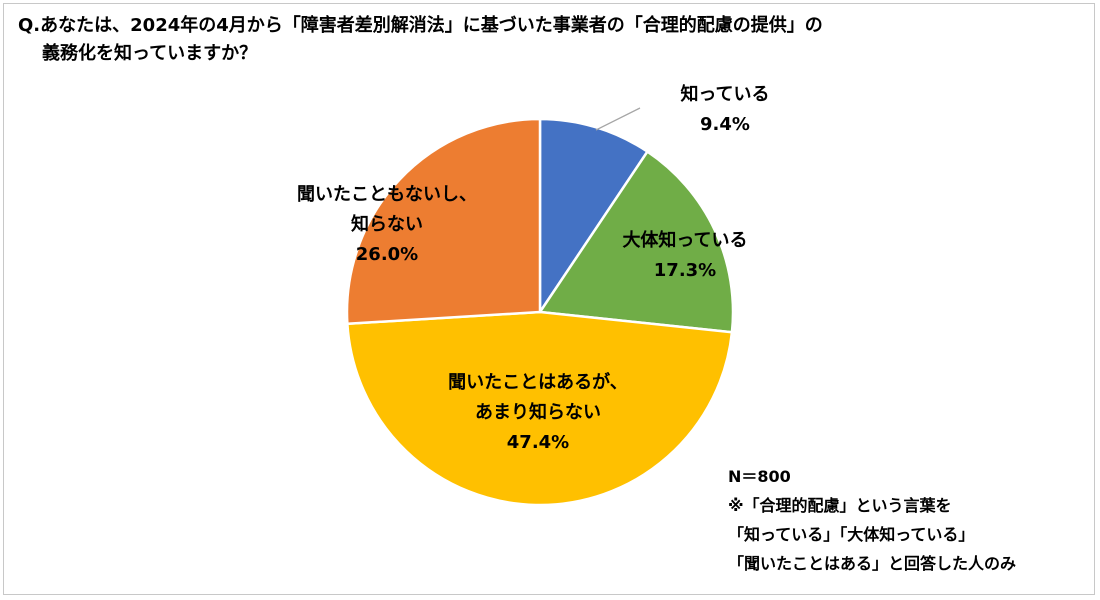 This screenshot has width=1100, height=600. I want to click on label-never-heard-value: 26.0%, so click(387, 254).